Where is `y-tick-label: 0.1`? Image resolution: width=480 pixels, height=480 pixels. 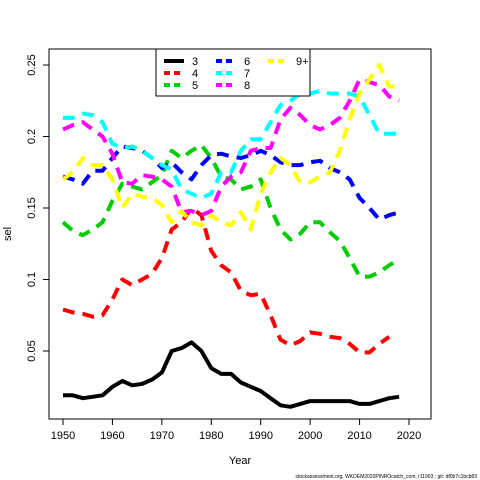 y-tick-label: 0.1 is located at coordinates (32, 279).